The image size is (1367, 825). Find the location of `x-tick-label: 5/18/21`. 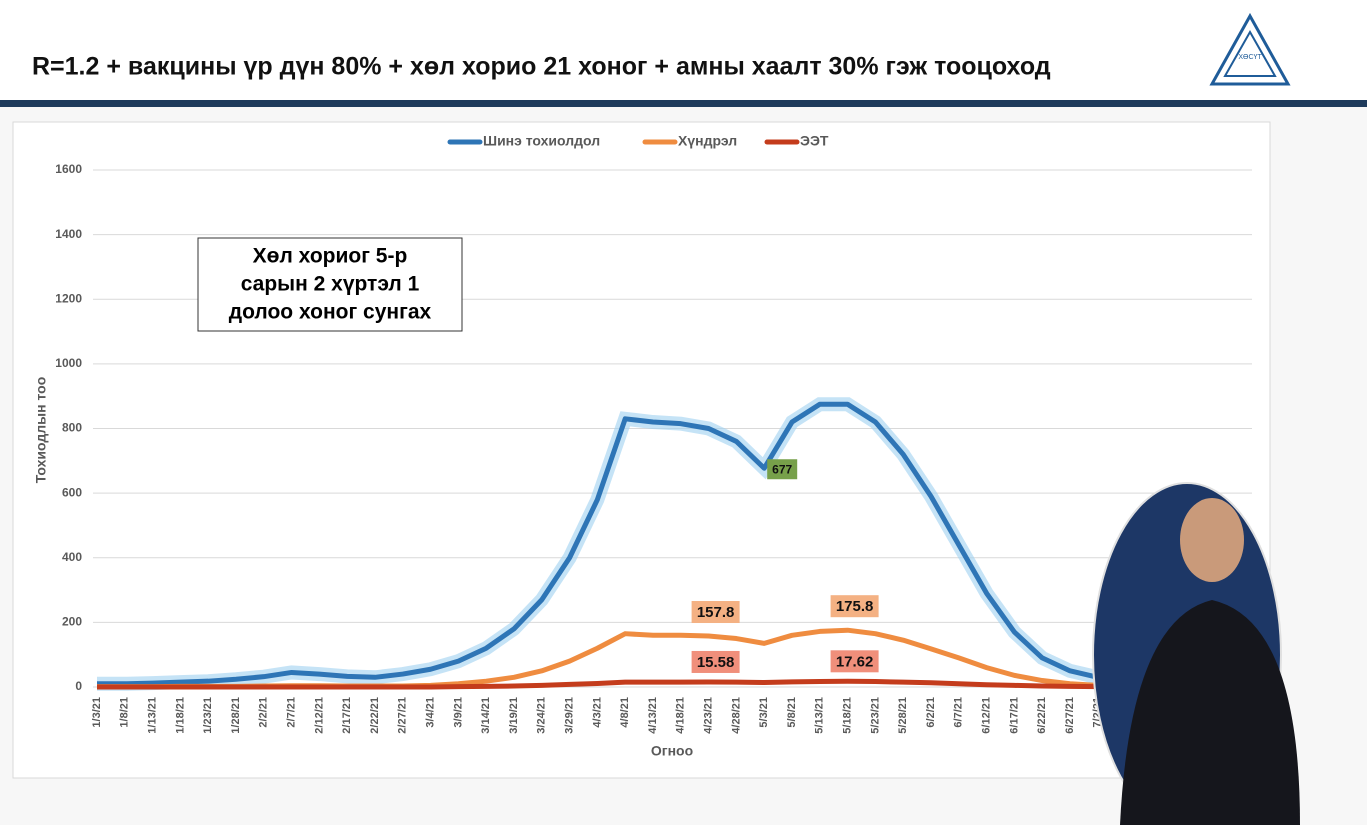

x-tick-label: 5/18/21 is located at coordinates (848, 715).